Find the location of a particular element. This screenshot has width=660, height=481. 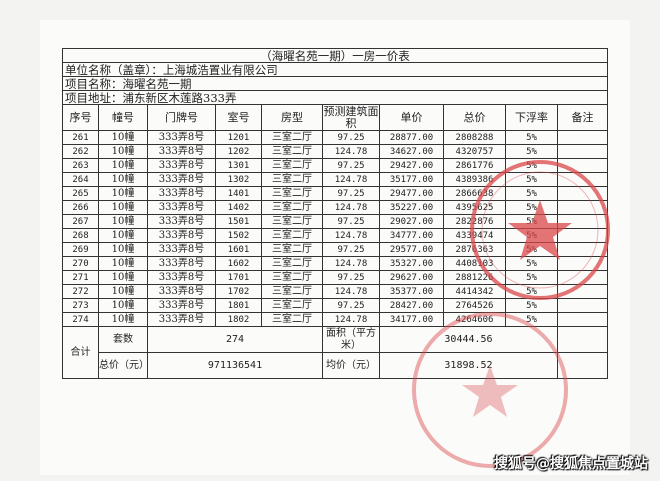

table-cell: 1802 is located at coordinates (238, 319).